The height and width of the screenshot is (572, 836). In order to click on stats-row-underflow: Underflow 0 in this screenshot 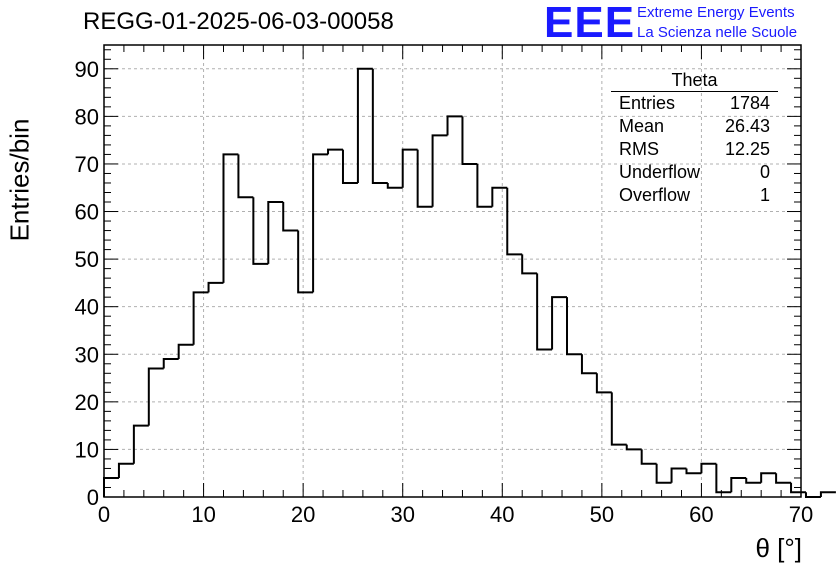, I will do `click(694, 172)`.